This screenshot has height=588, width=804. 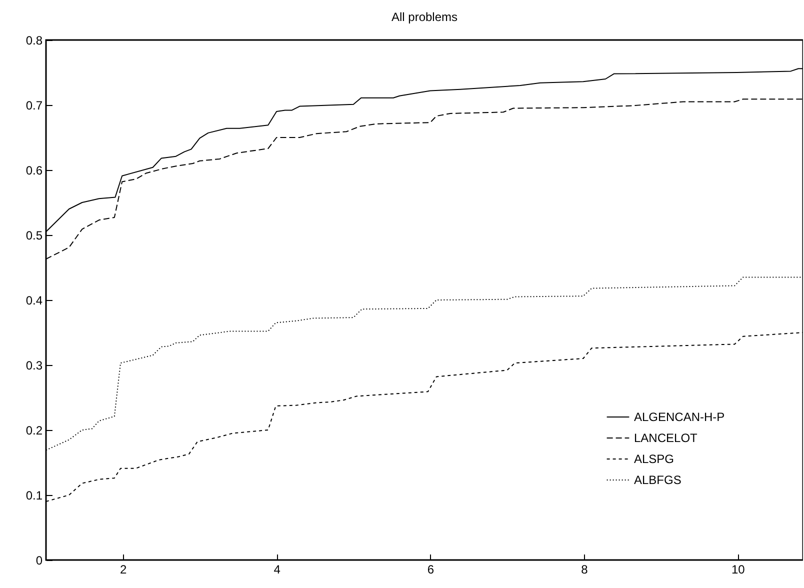 I want to click on legend-label: ALBFGS, so click(x=658, y=480).